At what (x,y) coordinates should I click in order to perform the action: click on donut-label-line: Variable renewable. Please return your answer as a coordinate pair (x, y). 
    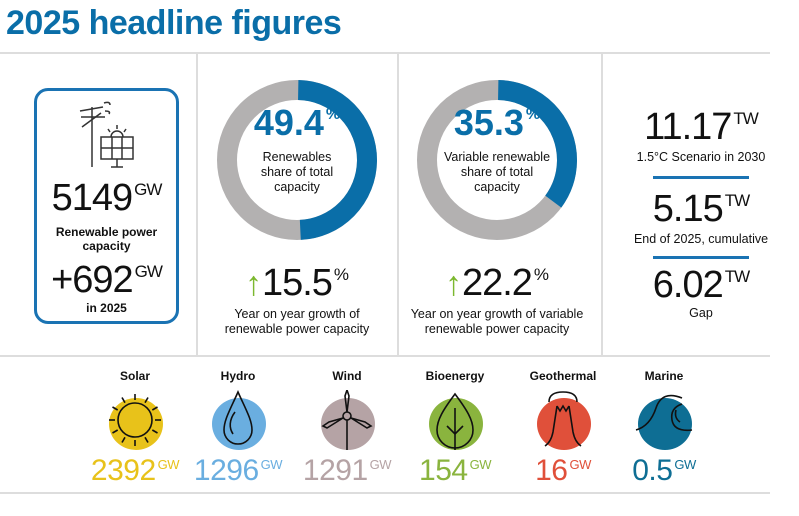
    Looking at the image, I should click on (497, 157).